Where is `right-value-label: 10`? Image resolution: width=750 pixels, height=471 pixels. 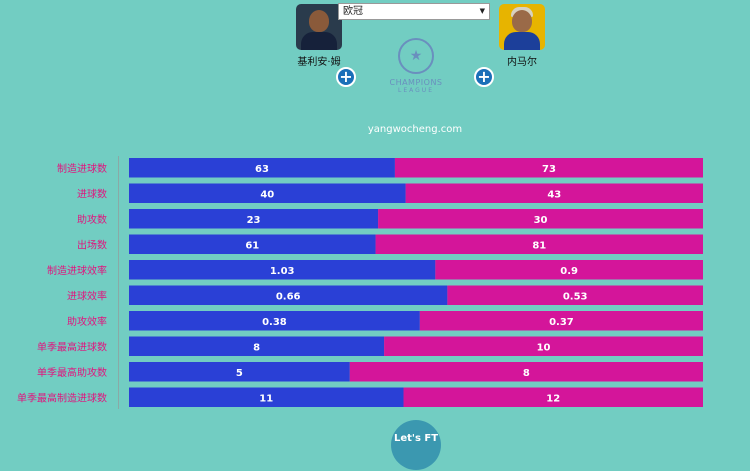 right-value-label: 10 is located at coordinates (544, 347).